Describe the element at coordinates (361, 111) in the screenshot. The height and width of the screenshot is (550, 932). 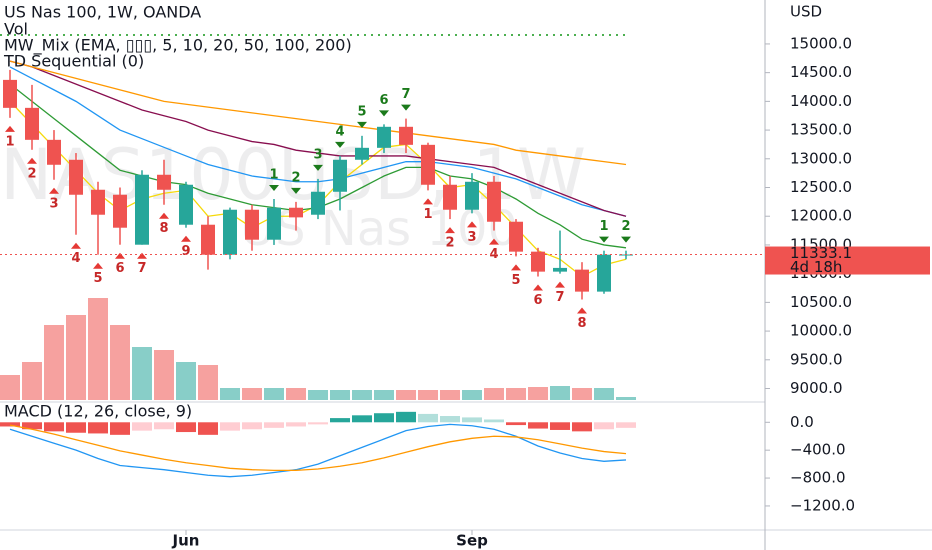
I see `td-sell-label: 5` at that location.